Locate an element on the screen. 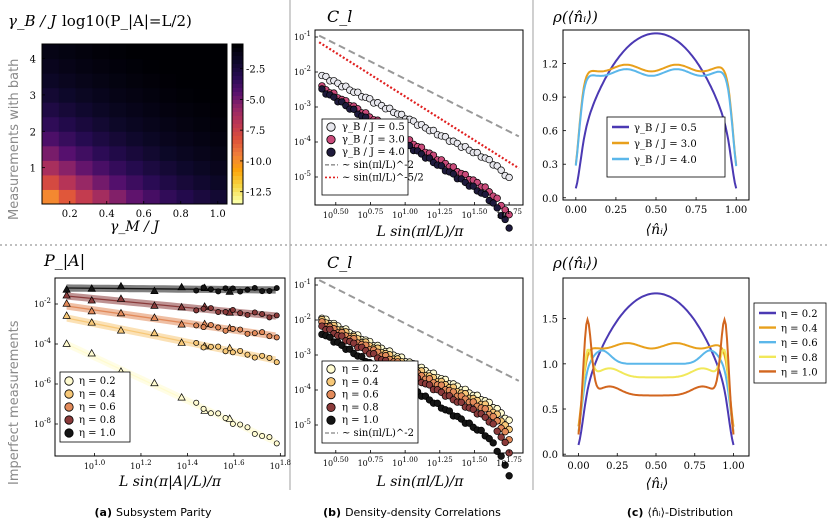  colorbar-tick-label: -5.0 is located at coordinates (255, 100).